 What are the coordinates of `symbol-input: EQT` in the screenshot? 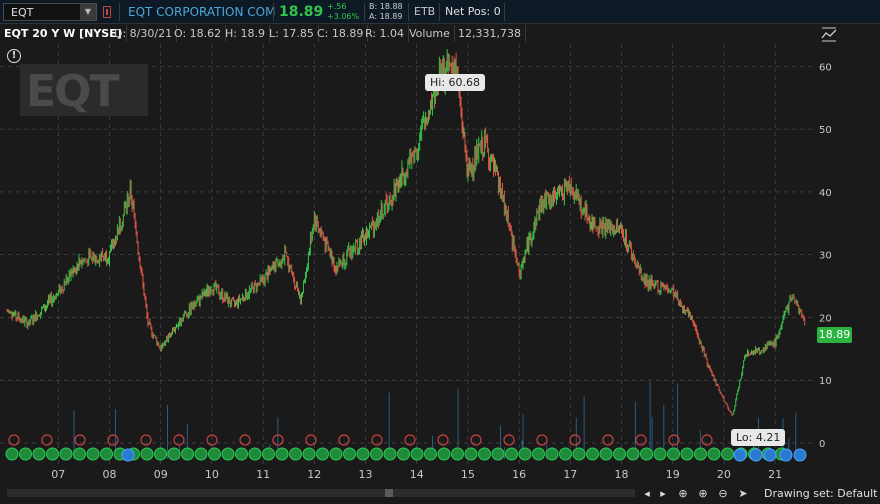 It's located at (22, 12).